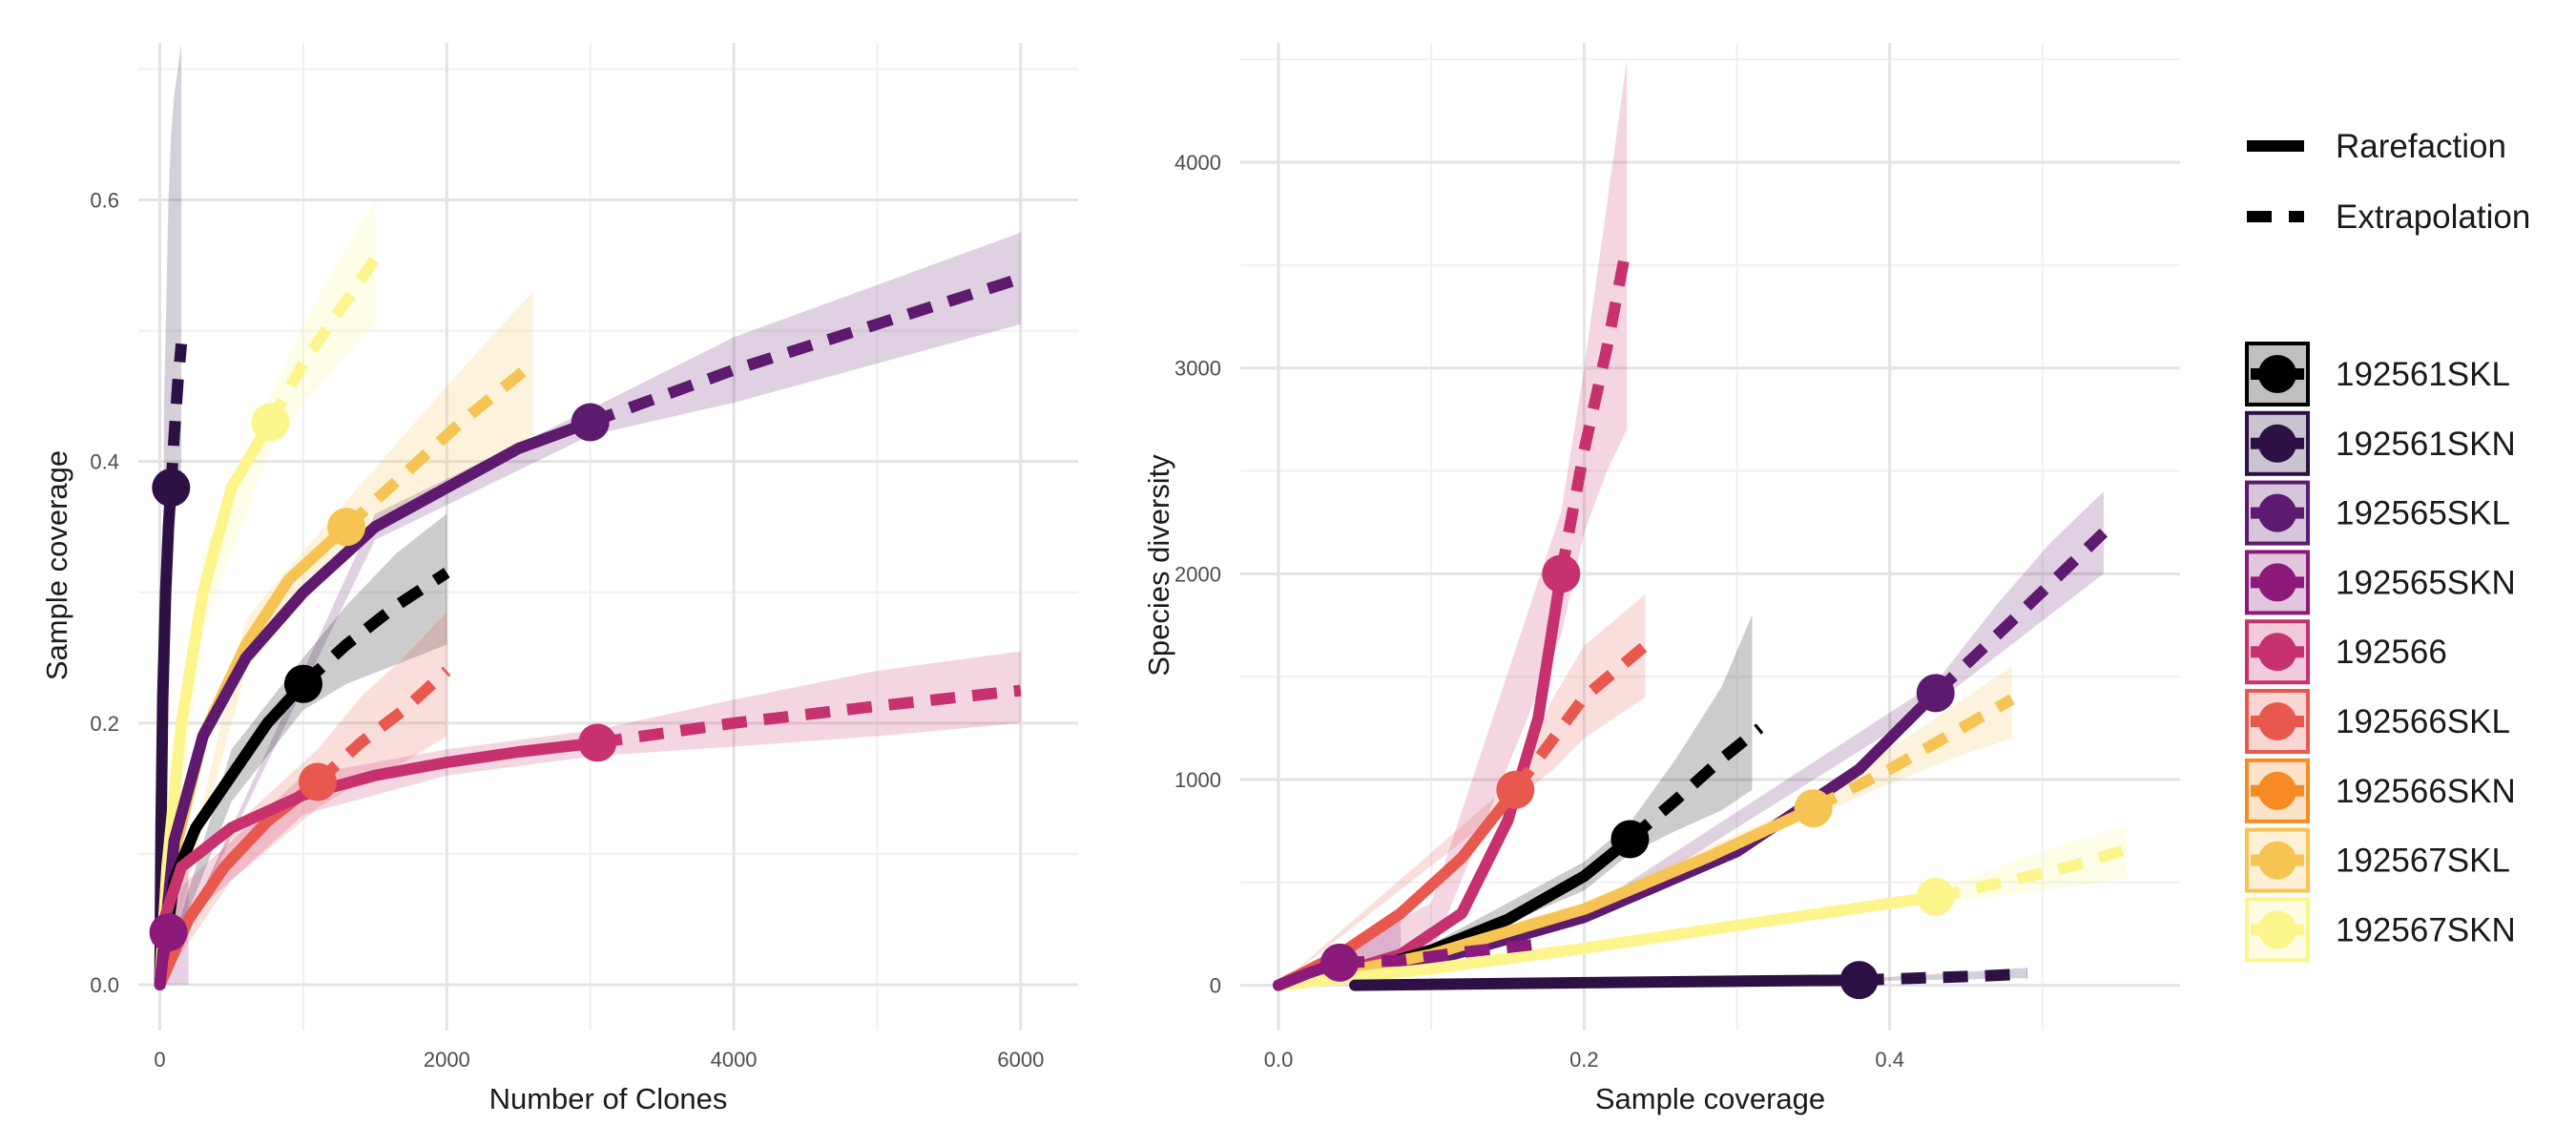 The image size is (2576, 1145). What do you see at coordinates (1889, 1060) in the screenshot?
I see `x-tick-label: 0.4` at bounding box center [1889, 1060].